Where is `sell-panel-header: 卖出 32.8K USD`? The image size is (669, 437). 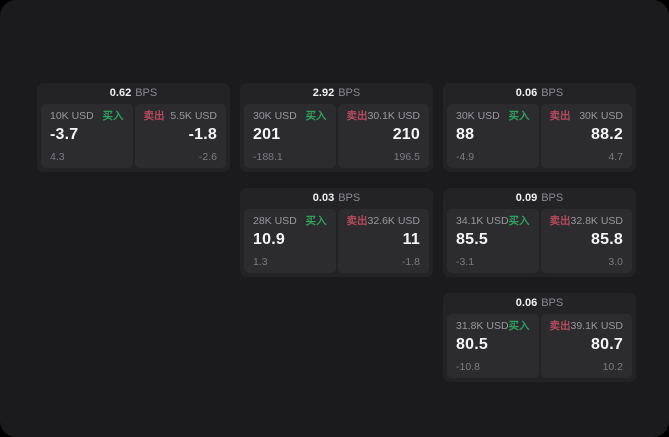 sell-panel-header: 卖出 32.8K USD is located at coordinates (587, 221).